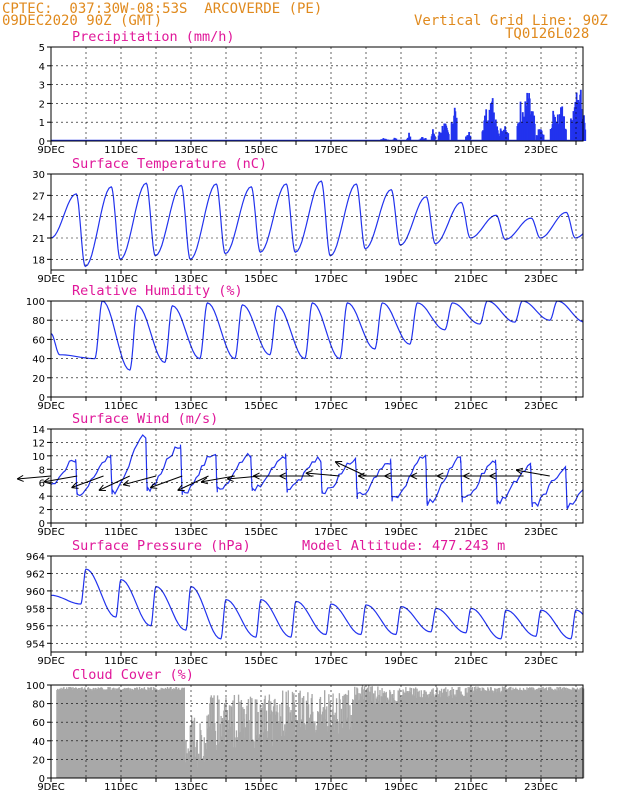 The image size is (618, 800). I want to click on y-tick-label: 100, so click(35, 302).